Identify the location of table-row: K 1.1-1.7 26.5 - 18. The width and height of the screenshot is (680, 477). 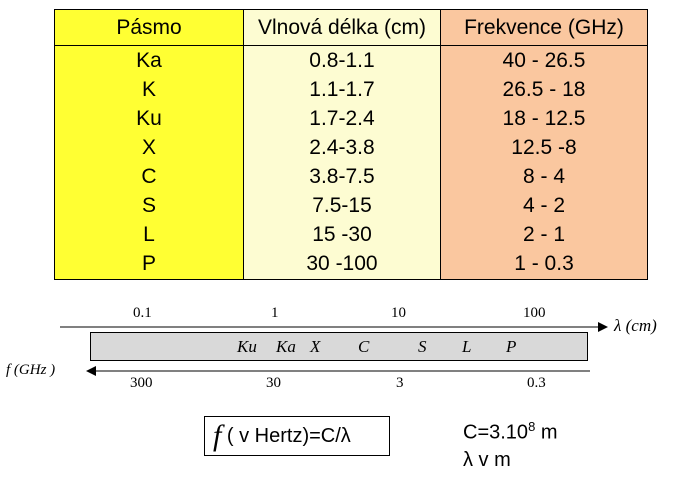
(351, 90).